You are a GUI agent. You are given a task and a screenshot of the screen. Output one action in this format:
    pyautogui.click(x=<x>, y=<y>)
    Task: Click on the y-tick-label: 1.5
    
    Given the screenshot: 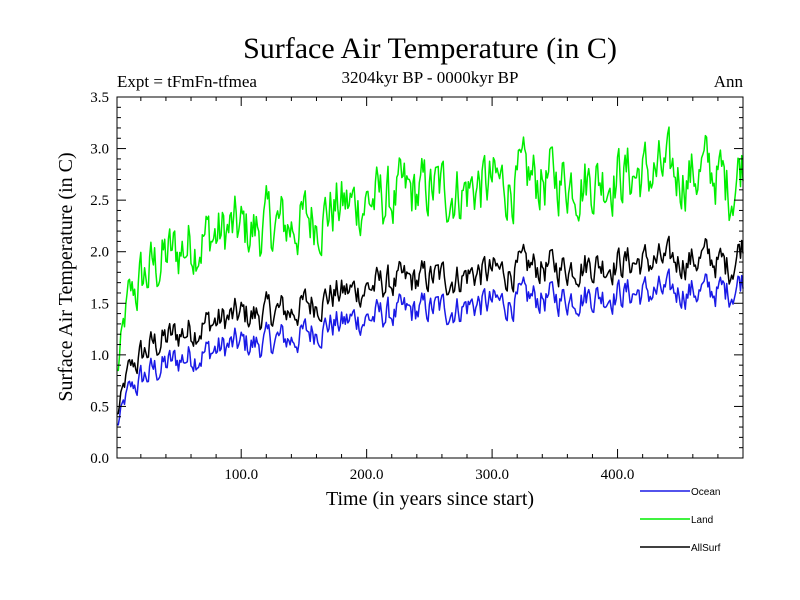 What is the action you would take?
    pyautogui.click(x=99, y=304)
    